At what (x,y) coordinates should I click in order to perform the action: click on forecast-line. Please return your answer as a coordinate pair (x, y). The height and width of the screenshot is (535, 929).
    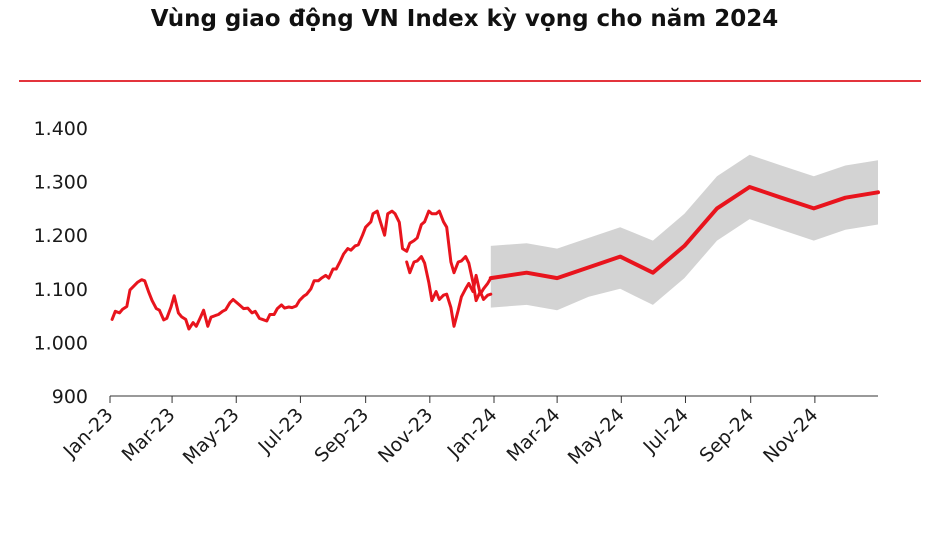
    Looking at the image, I should click on (684, 233).